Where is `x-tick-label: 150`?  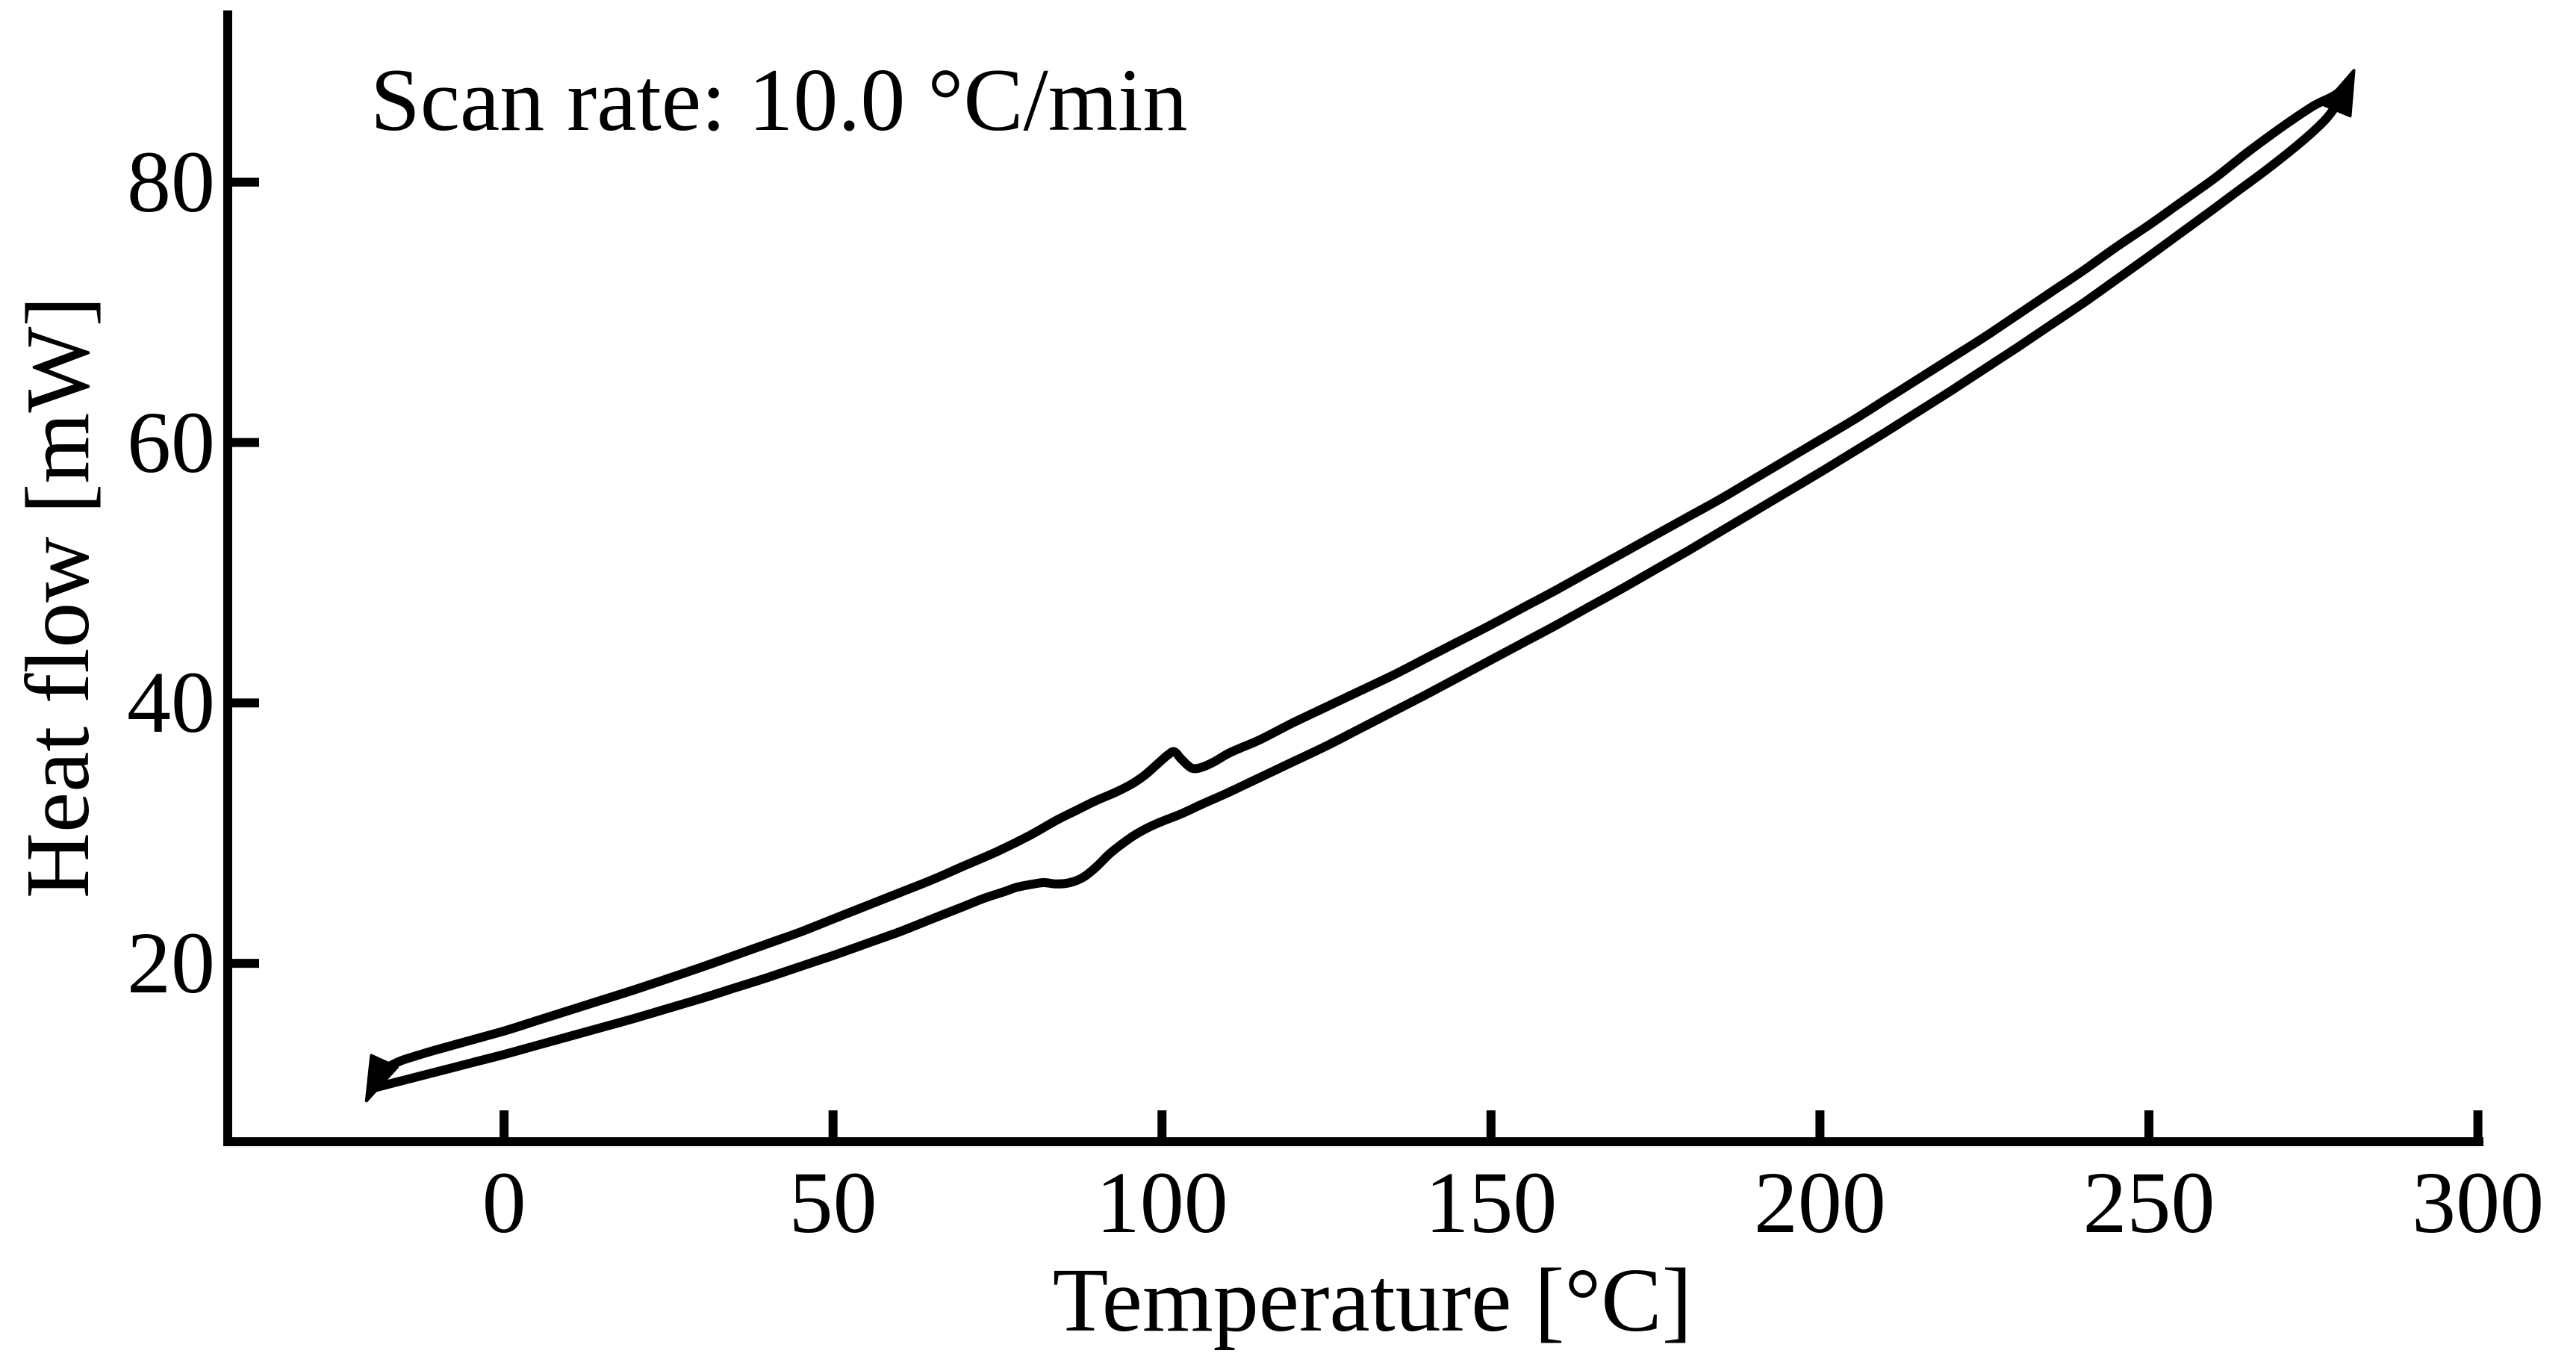 x-tick-label: 150 is located at coordinates (1491, 1202).